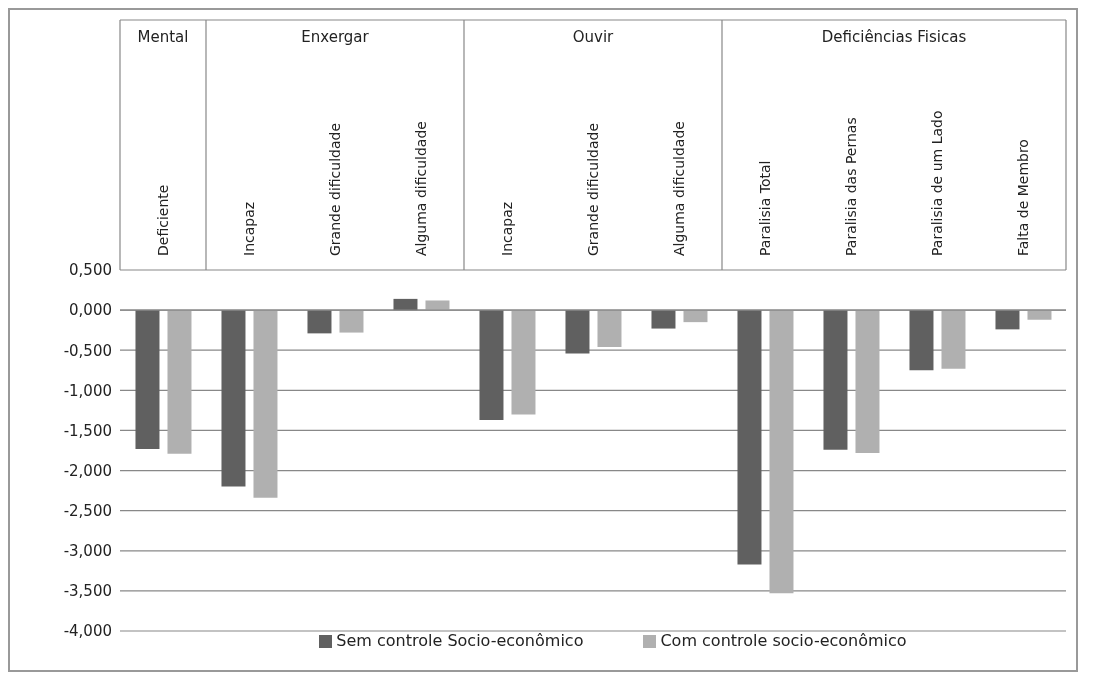  I want to click on y-tick-label: -0,500, so click(87, 350).